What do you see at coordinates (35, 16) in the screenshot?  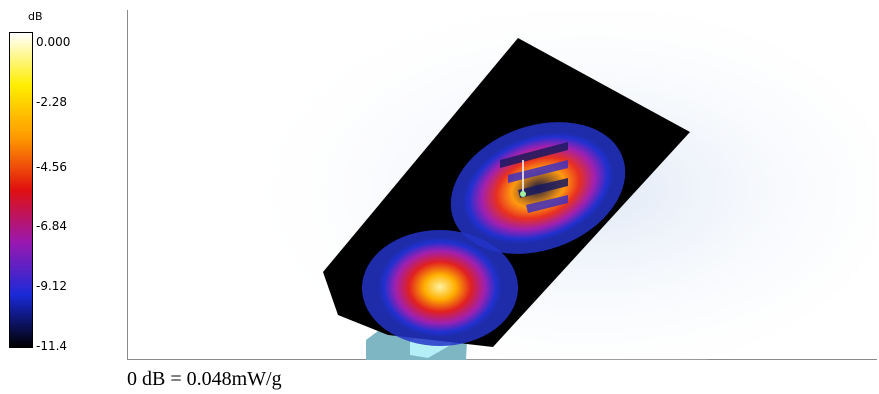 I see `colorbar-unit-label: dB` at bounding box center [35, 16].